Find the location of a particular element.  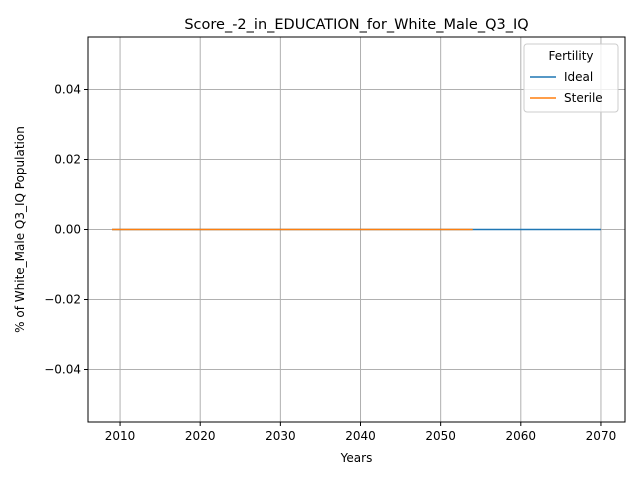

y-tick-label: 0.04 is located at coordinates (67, 90).